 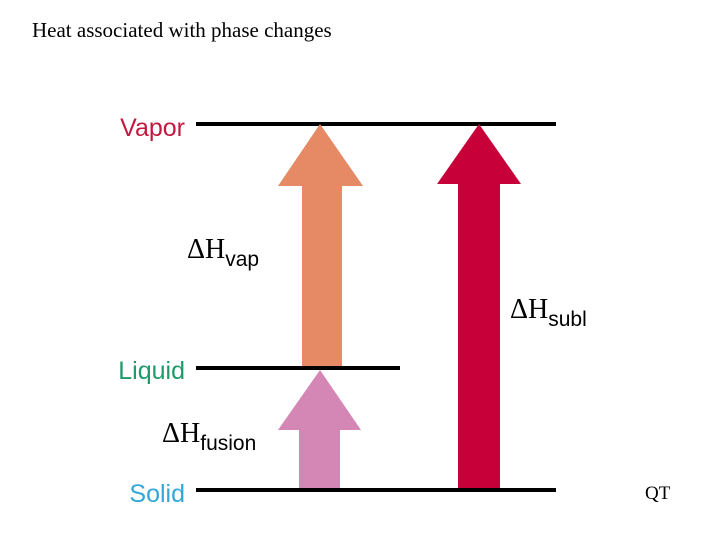 I want to click on solid-label: Solid, so click(x=157, y=494).